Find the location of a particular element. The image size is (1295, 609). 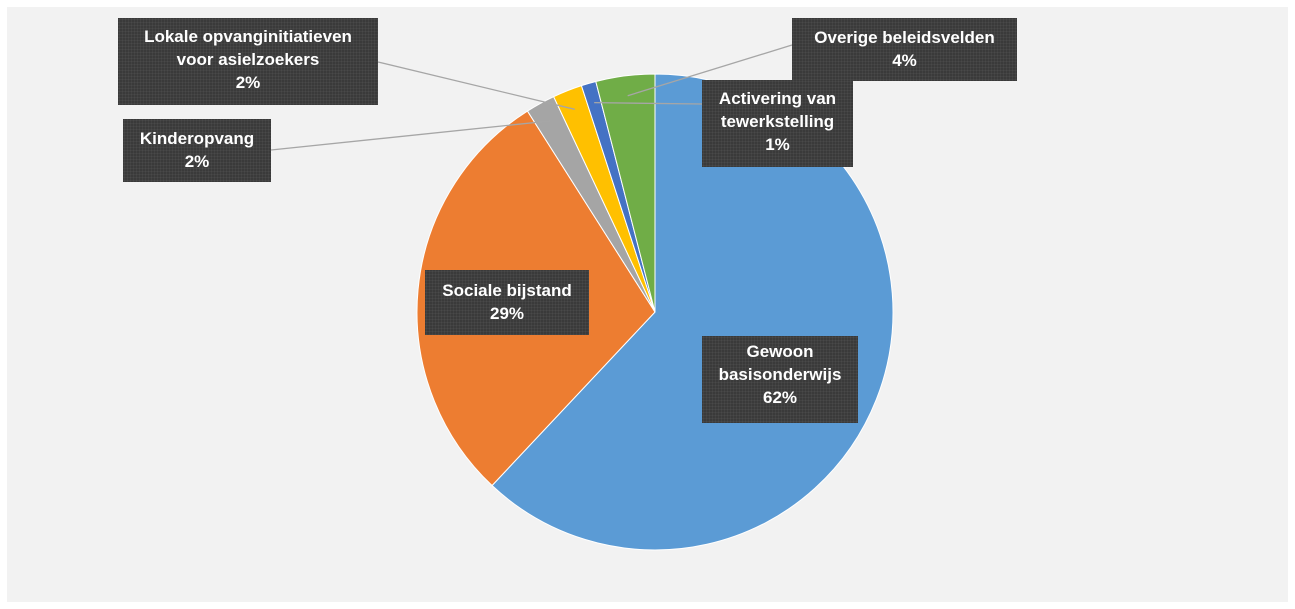

pie-slice-overige-beleidsvelden is located at coordinates (625, 193).